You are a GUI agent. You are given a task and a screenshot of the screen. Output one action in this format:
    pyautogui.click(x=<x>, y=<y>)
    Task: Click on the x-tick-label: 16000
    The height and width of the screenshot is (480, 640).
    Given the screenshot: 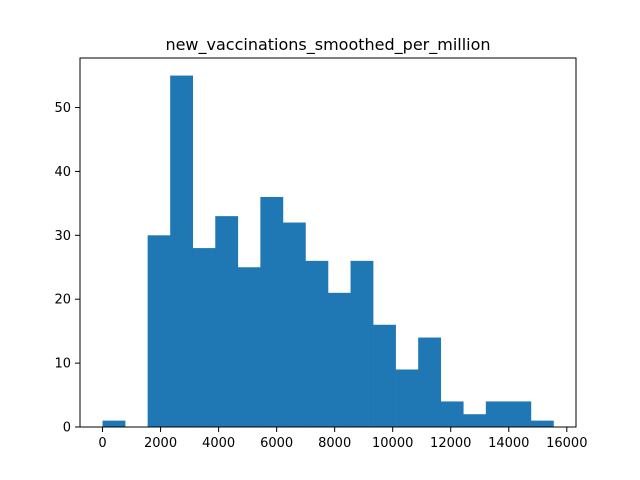 What is the action you would take?
    pyautogui.click(x=566, y=443)
    